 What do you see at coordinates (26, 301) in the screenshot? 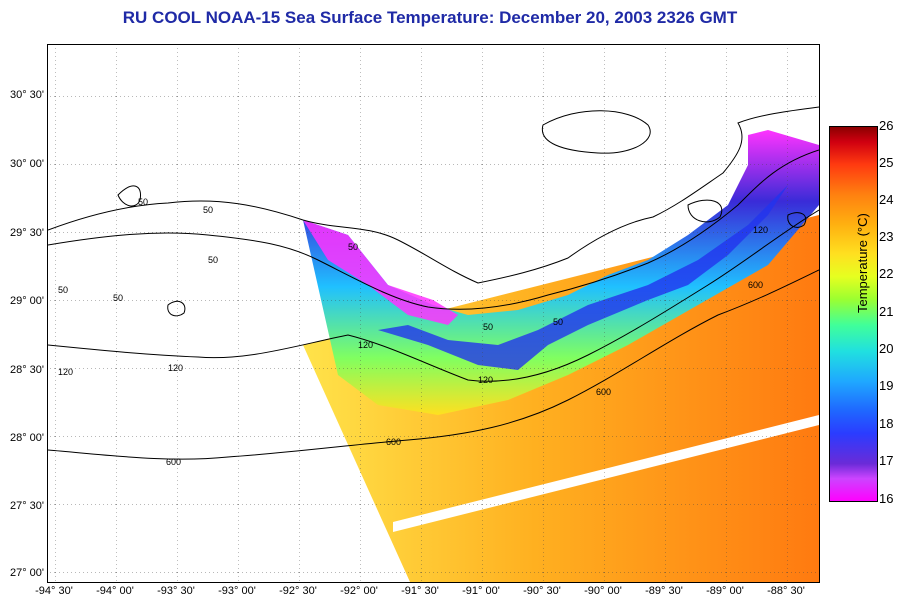
I see `lat-label: 29° 00'` at bounding box center [26, 301].